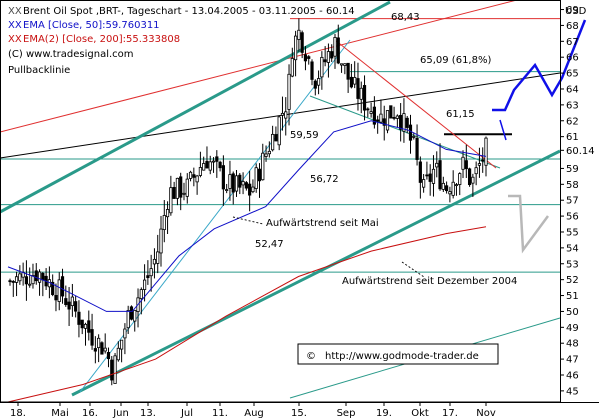  I want to click on level-label-61-15: 61,15, so click(460, 114).